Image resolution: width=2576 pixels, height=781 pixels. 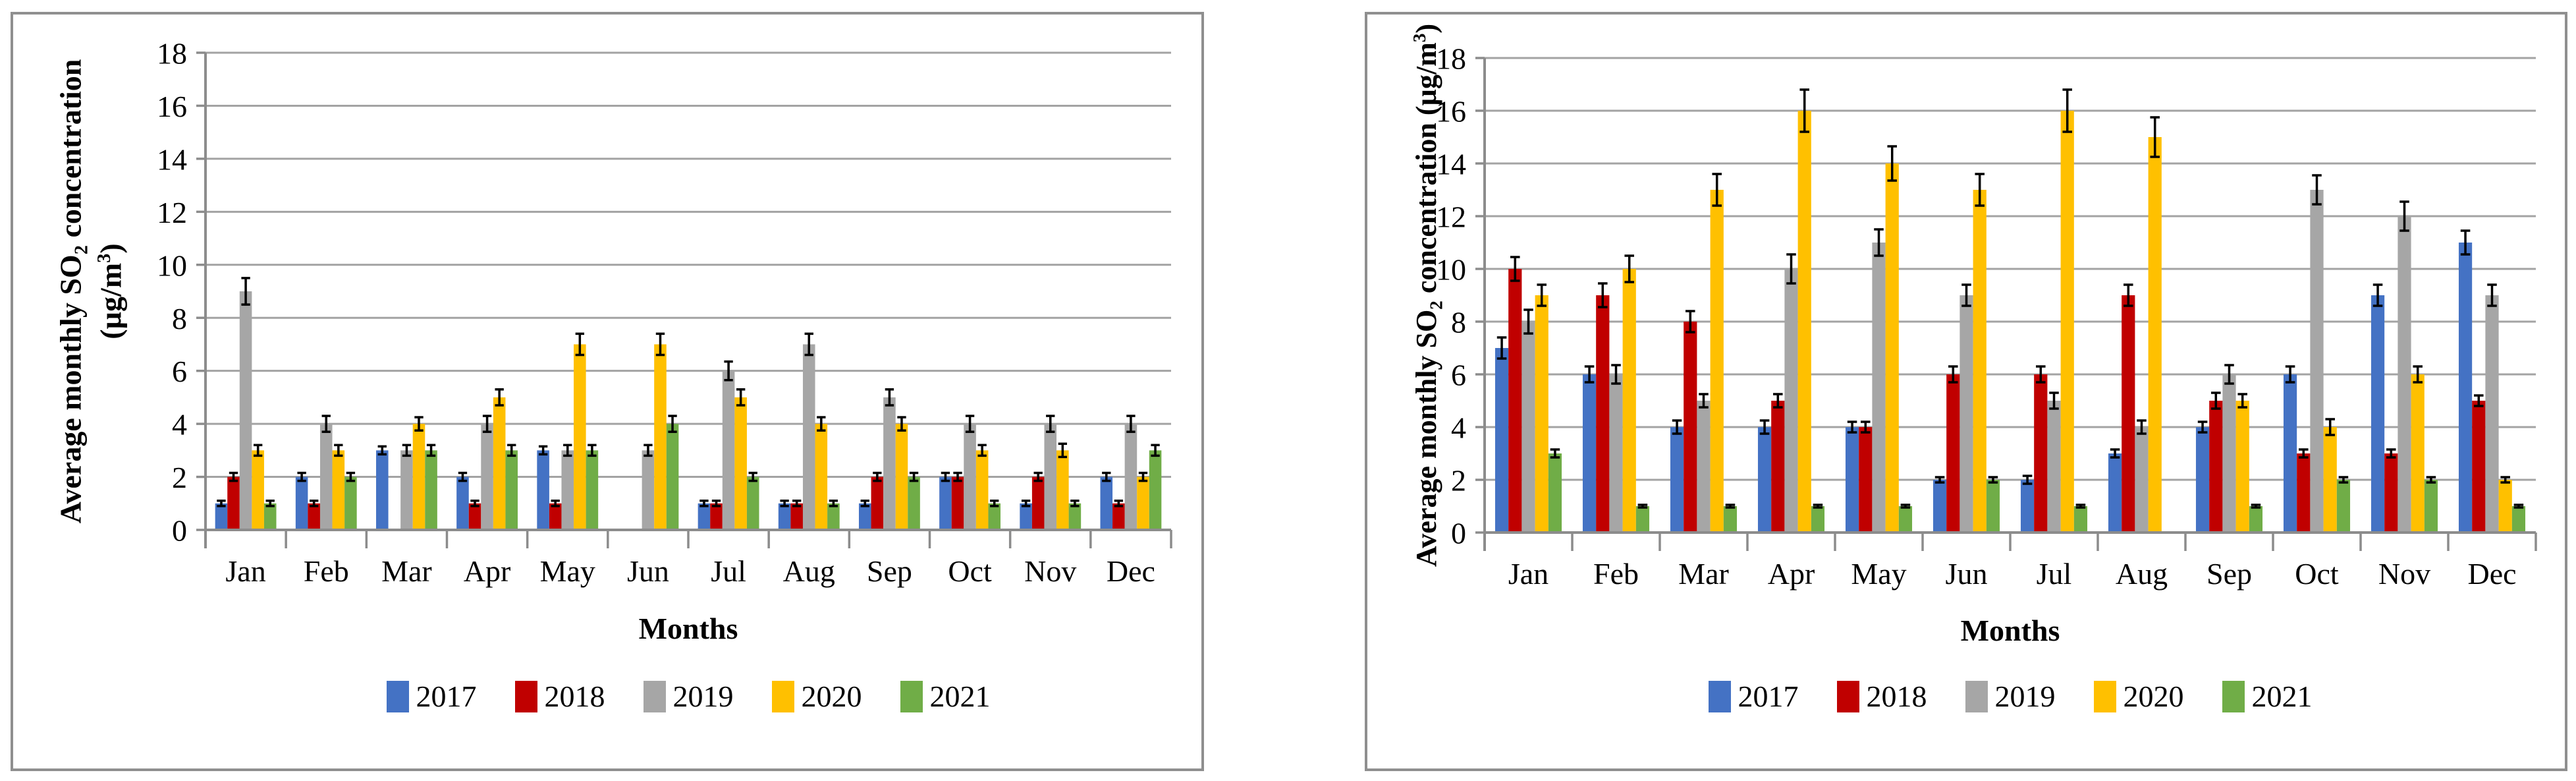 I want to click on y-tick-label: 18, so click(x=1451, y=59).